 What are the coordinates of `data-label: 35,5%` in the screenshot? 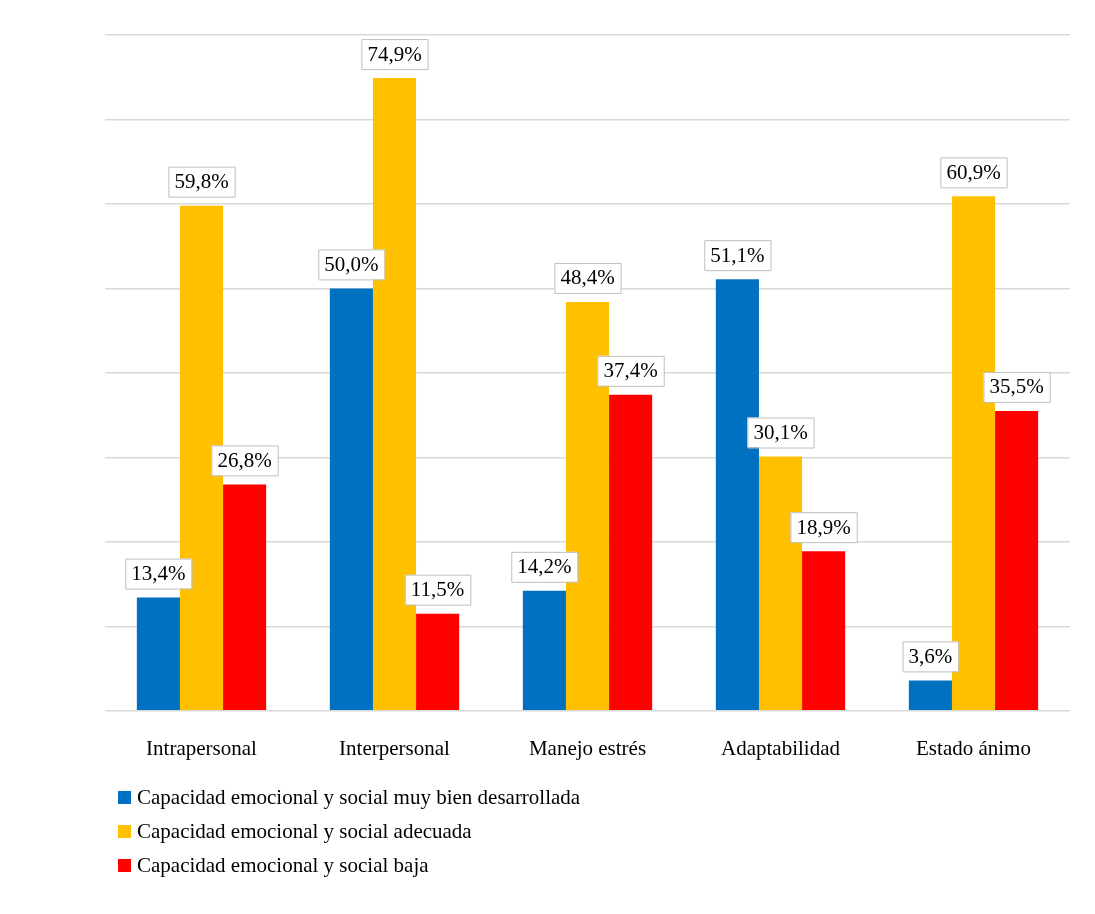 It's located at (1016, 386).